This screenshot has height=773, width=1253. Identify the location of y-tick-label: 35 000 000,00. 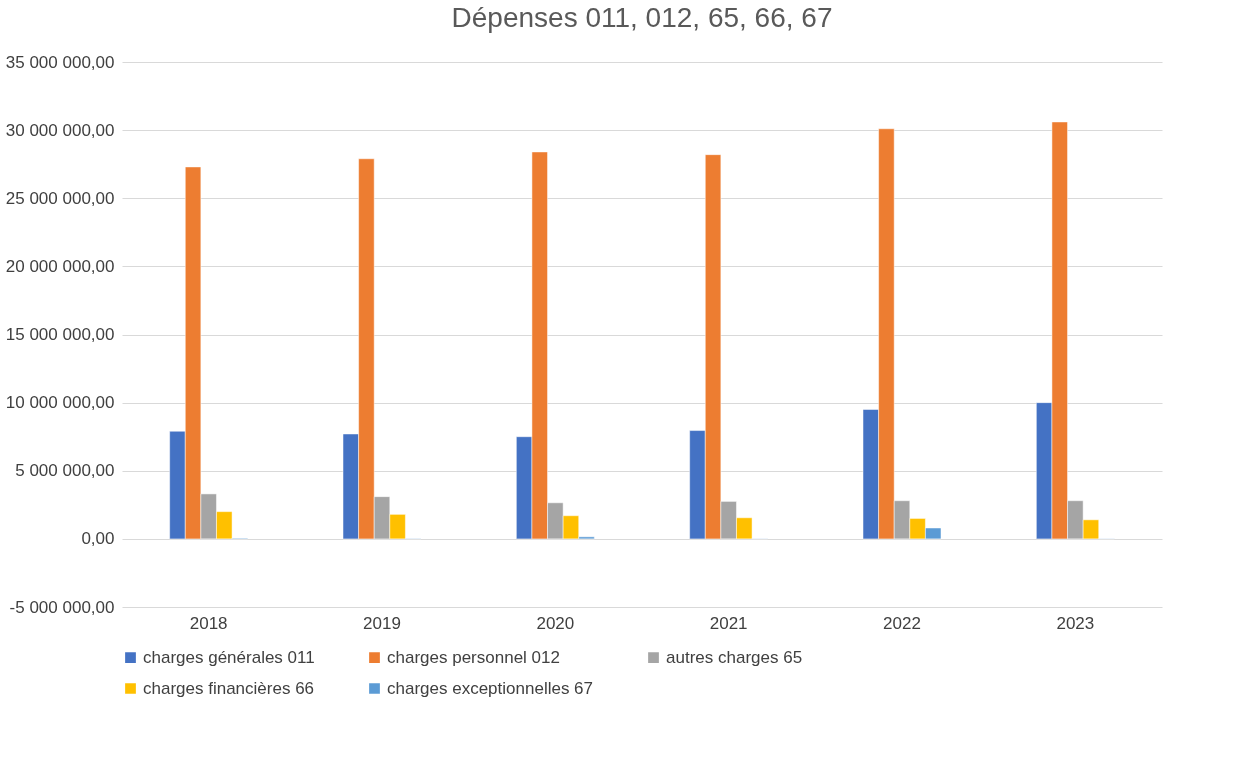
(60, 62).